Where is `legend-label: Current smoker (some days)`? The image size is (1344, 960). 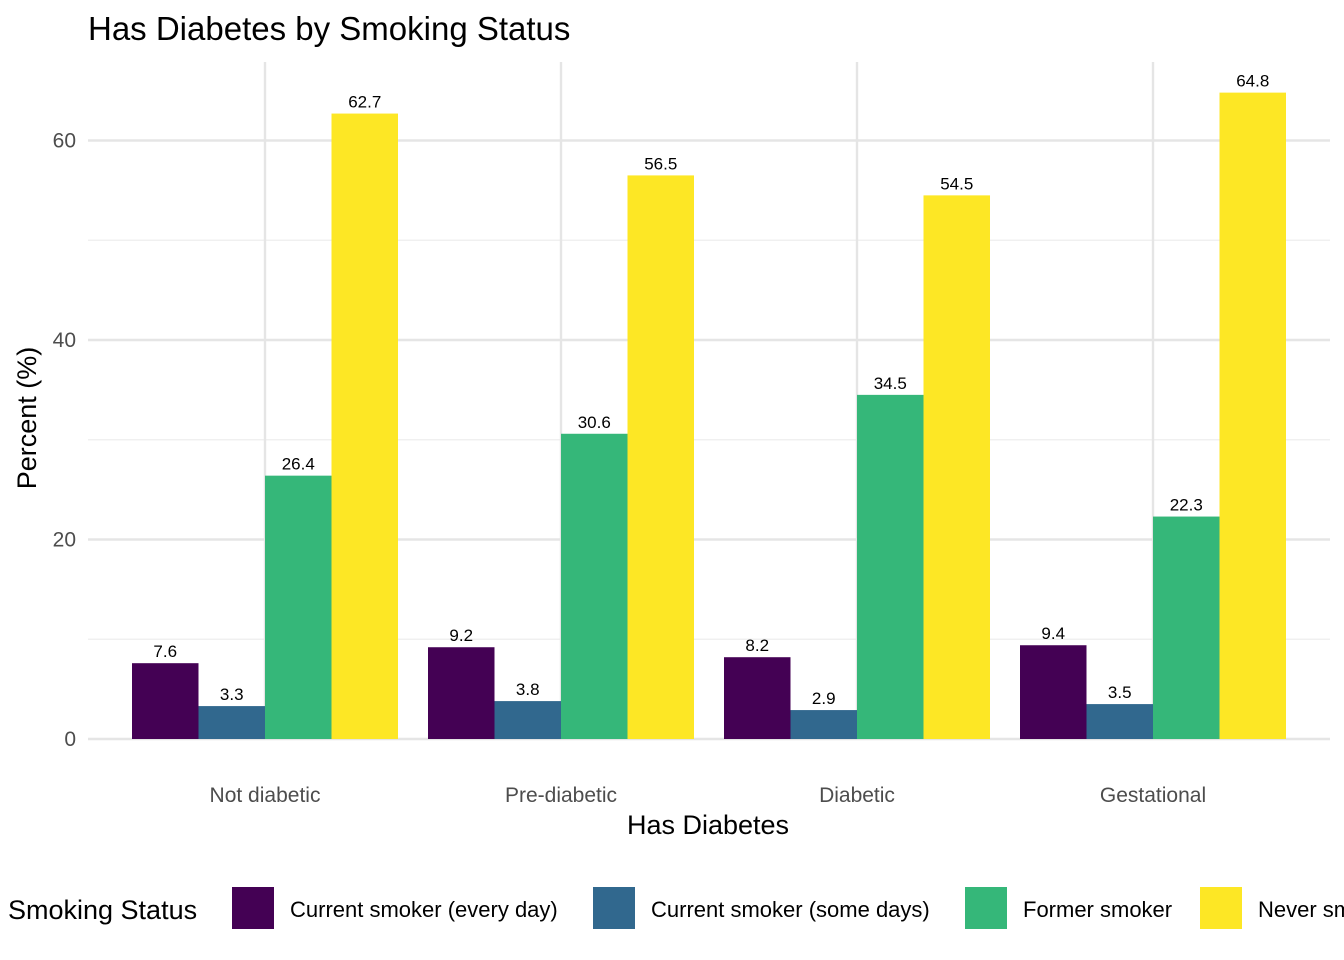 legend-label: Current smoker (some days) is located at coordinates (790, 909).